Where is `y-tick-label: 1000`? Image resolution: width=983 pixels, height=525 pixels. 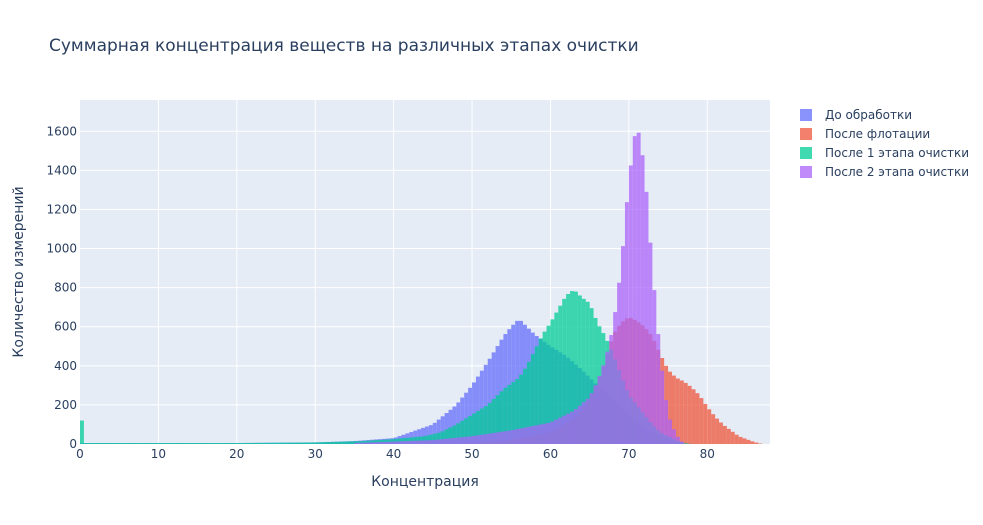 y-tick-label: 1000 is located at coordinates (61, 249).